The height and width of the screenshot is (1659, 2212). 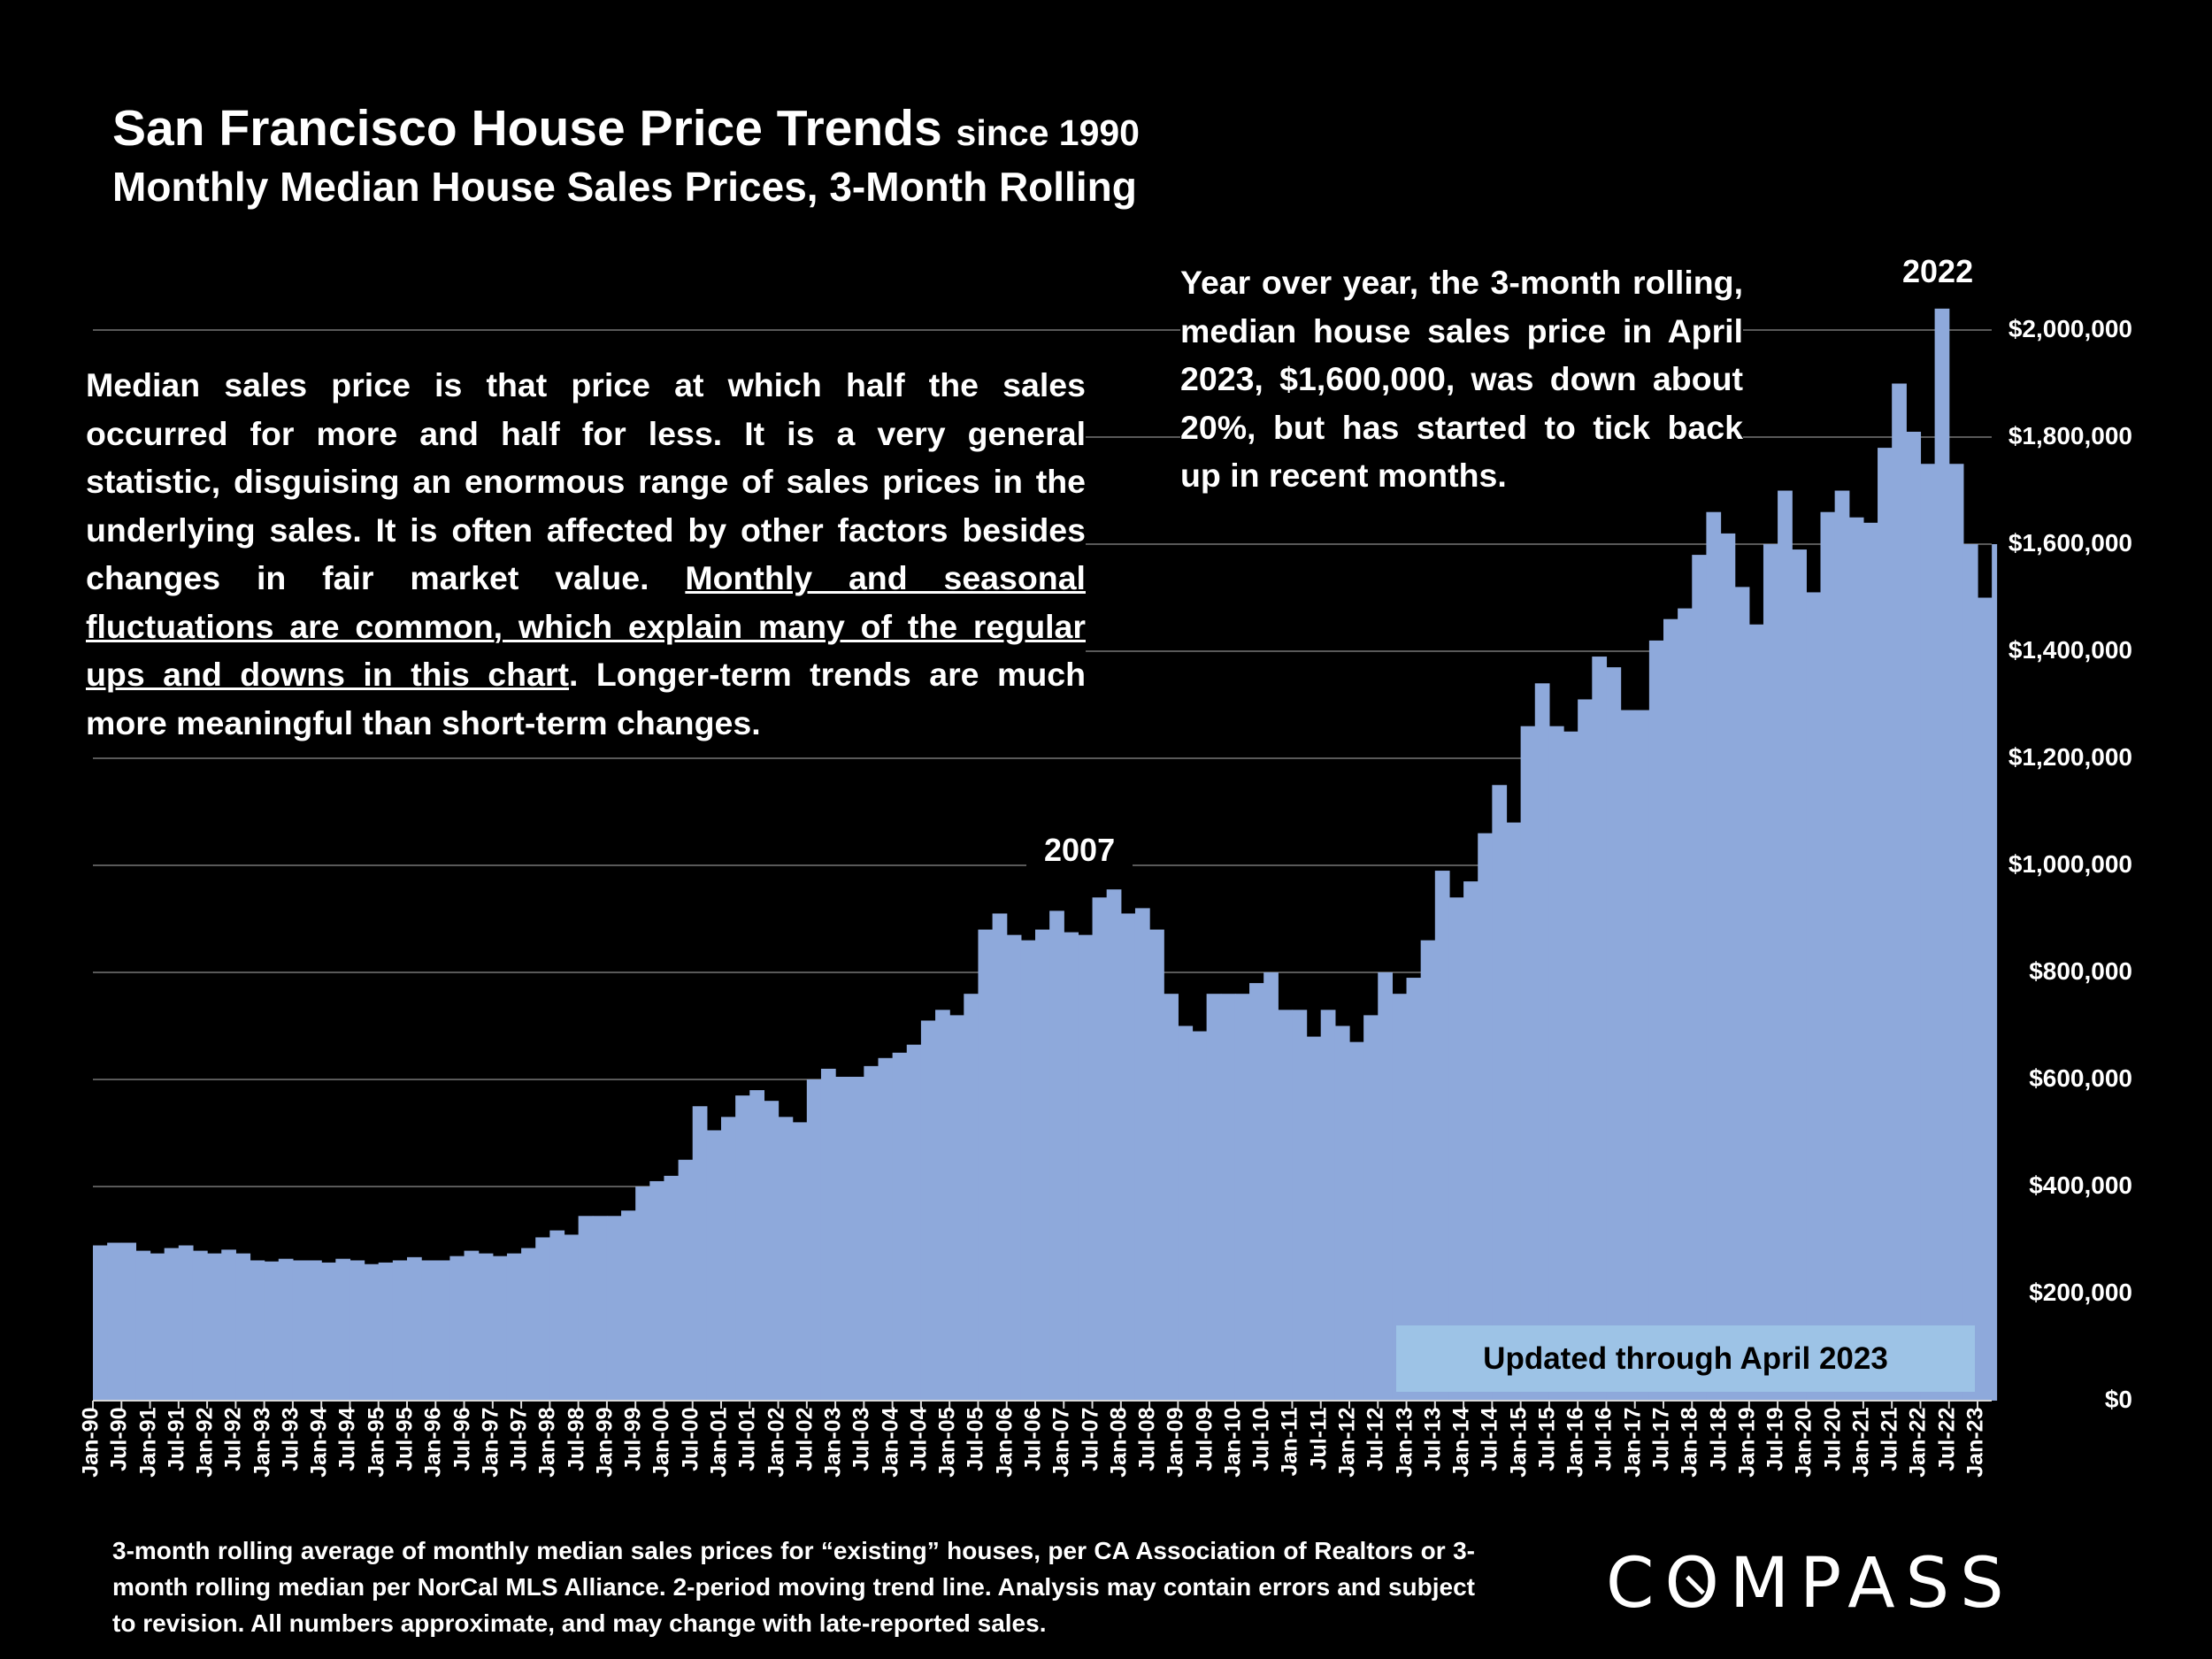 I want to click on x-tick-label: Jan-22, so click(x=1918, y=1443).